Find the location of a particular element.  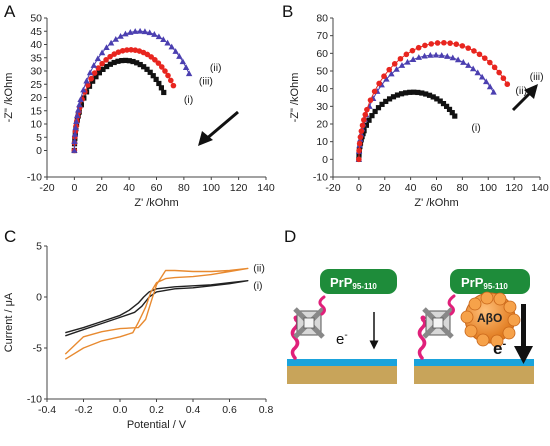

prp-label-right: PrP95-110 is located at coordinates (484, 283).